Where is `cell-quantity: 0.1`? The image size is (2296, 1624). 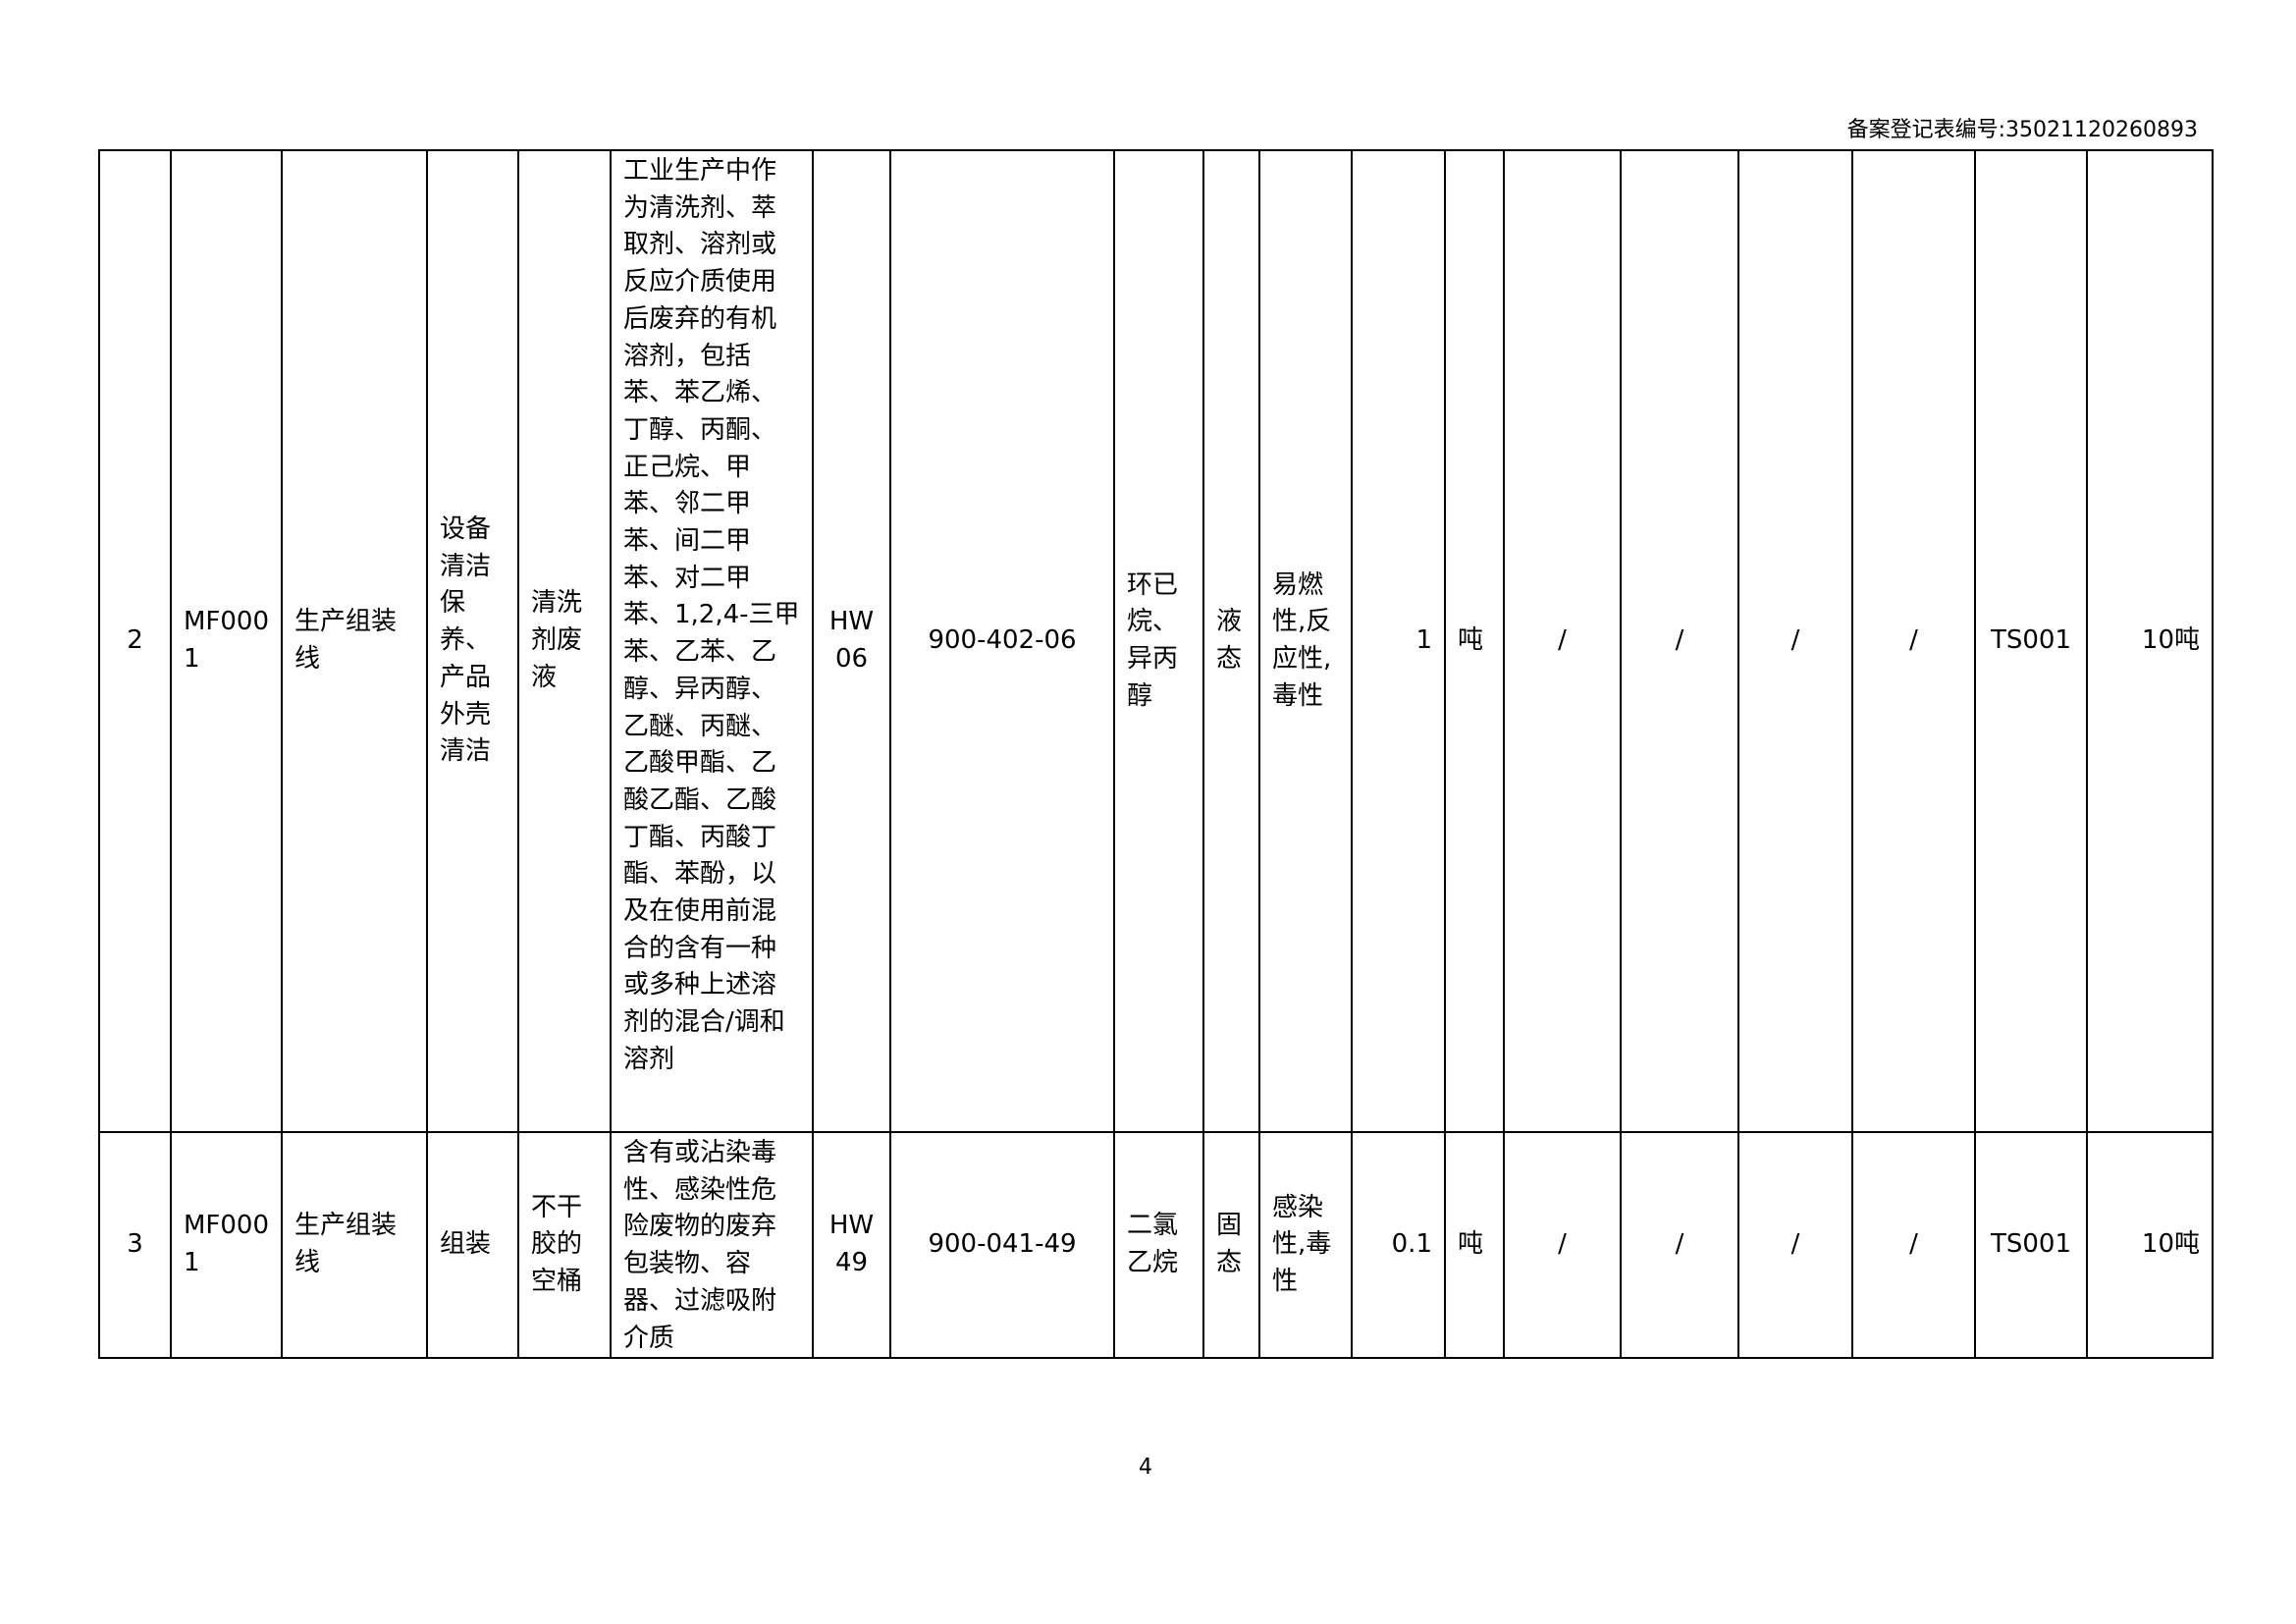
cell-quantity: 0.1 is located at coordinates (1398, 1245).